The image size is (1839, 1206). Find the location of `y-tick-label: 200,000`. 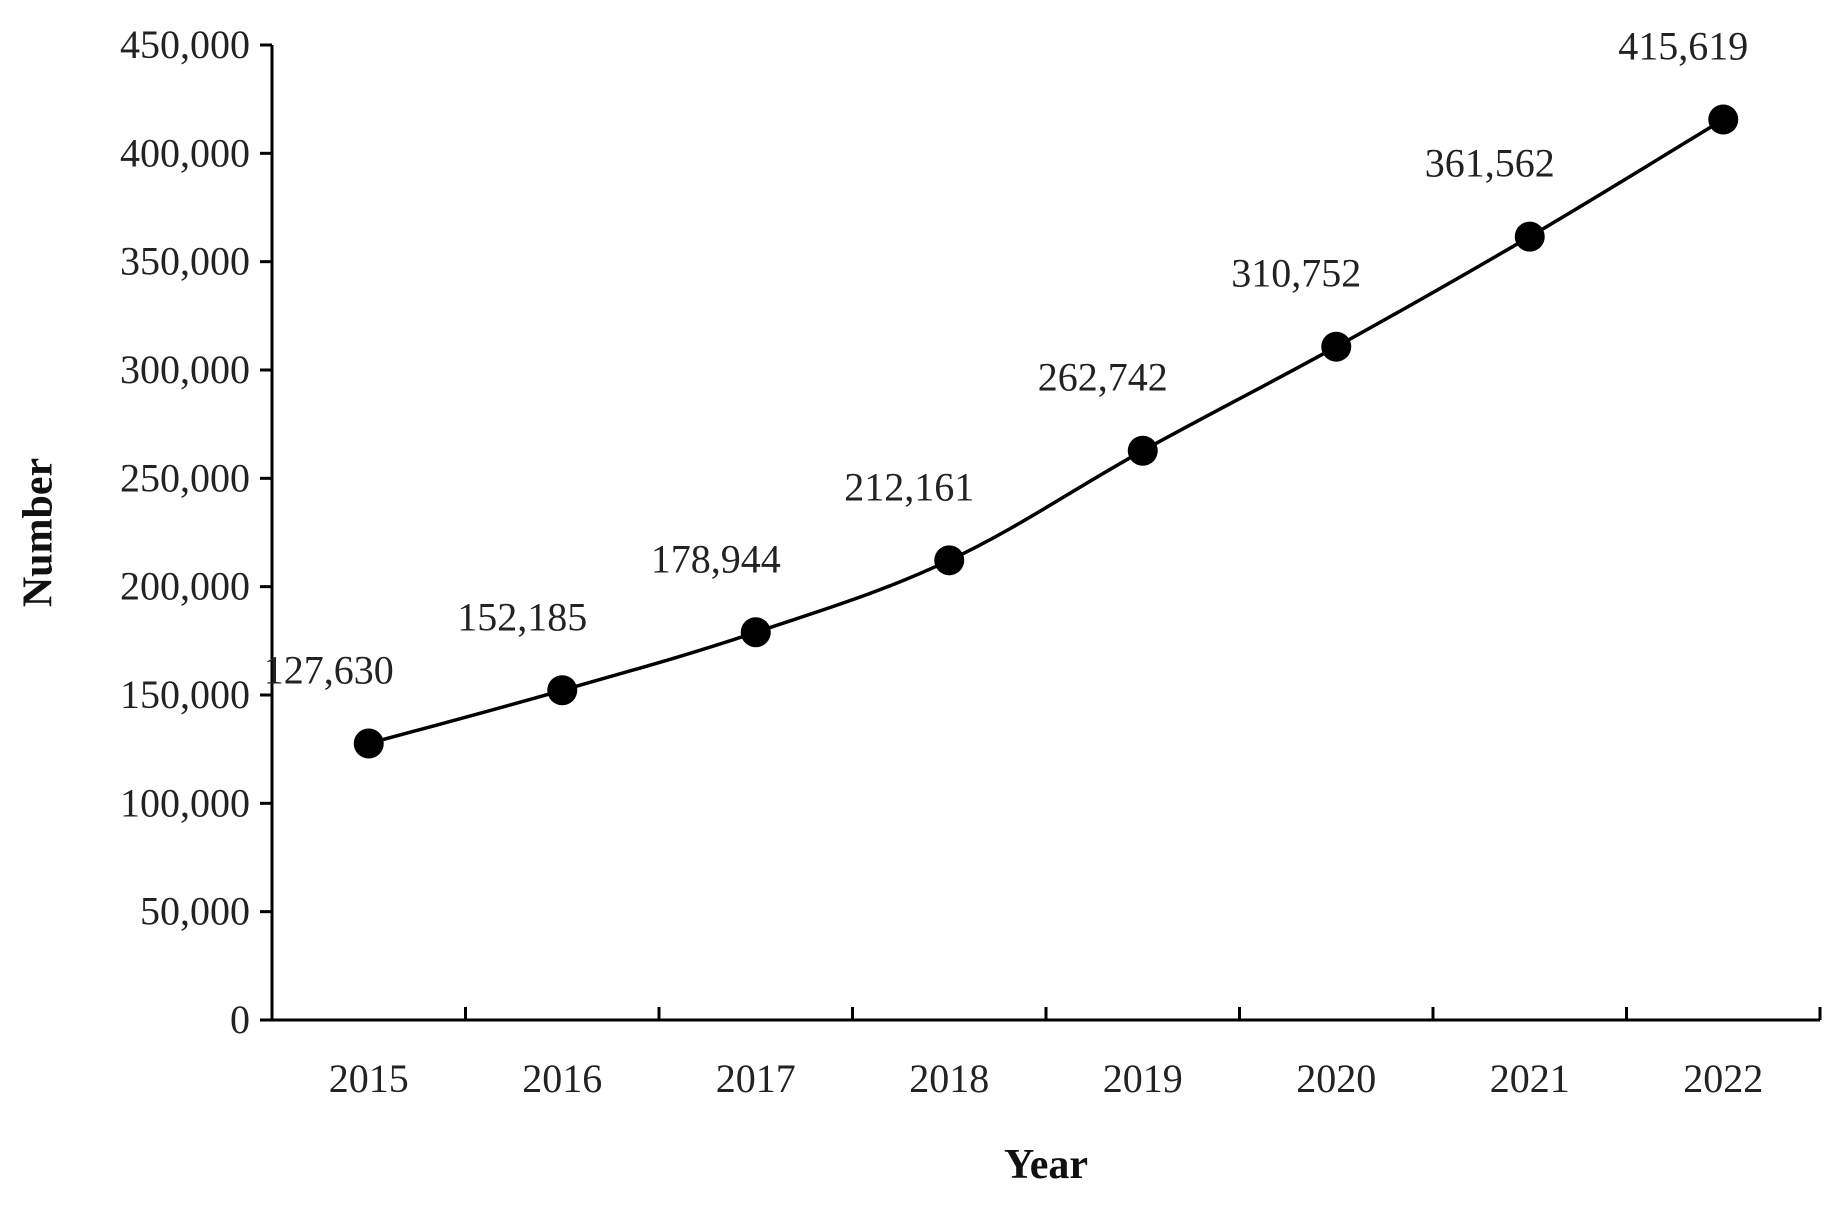

y-tick-label: 200,000 is located at coordinates (185, 586).